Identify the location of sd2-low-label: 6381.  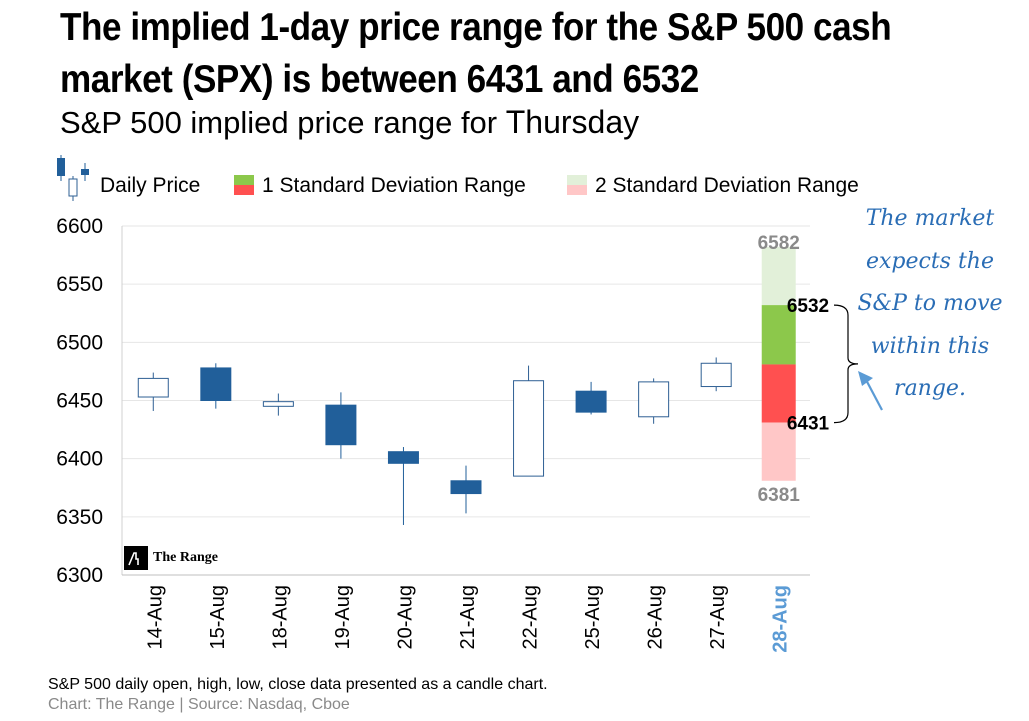
(779, 495).